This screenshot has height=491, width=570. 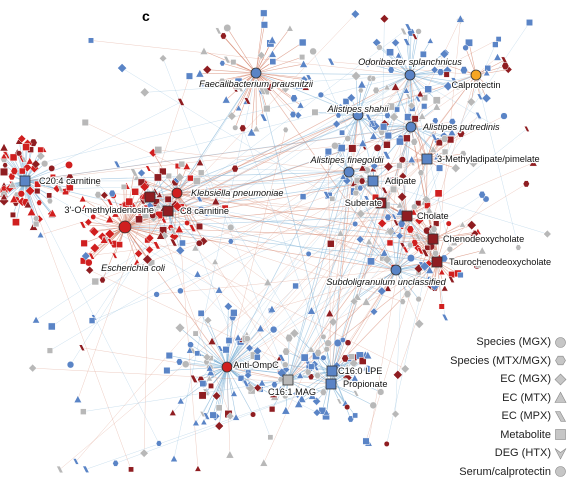 I want to click on legend-label: Metabolite, so click(x=525, y=434).